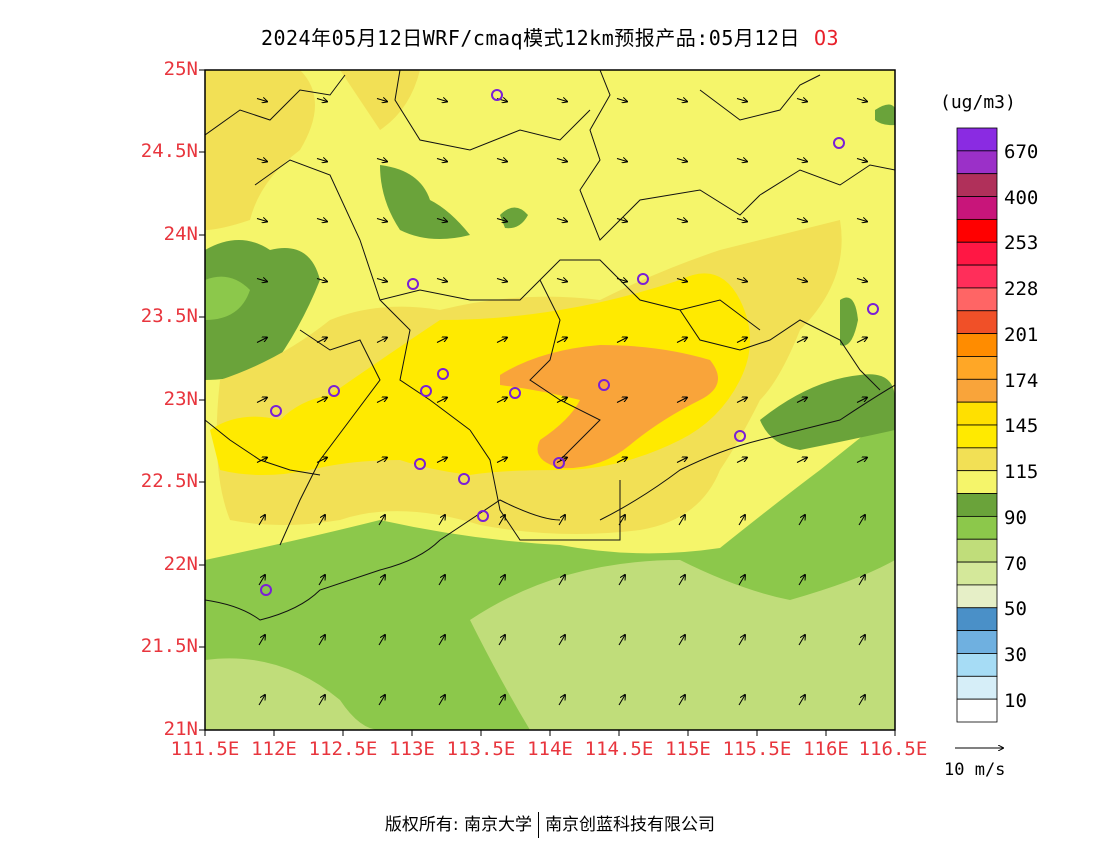 The width and height of the screenshot is (1100, 850). Describe the element at coordinates (481, 749) in the screenshot. I see `lon-label: 113.5E` at that location.